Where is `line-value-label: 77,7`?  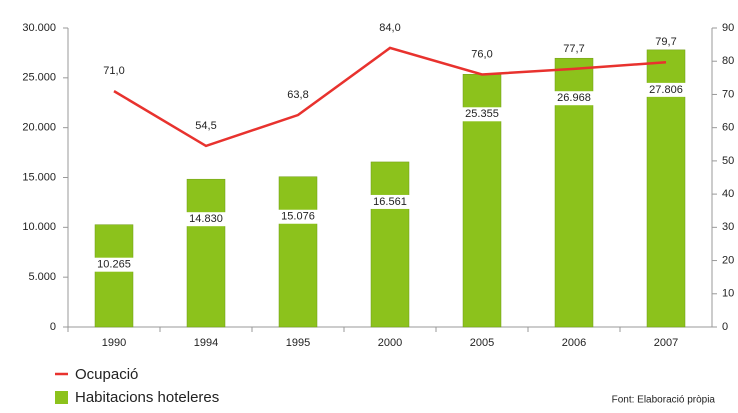 line-value-label: 77,7 is located at coordinates (573, 49).